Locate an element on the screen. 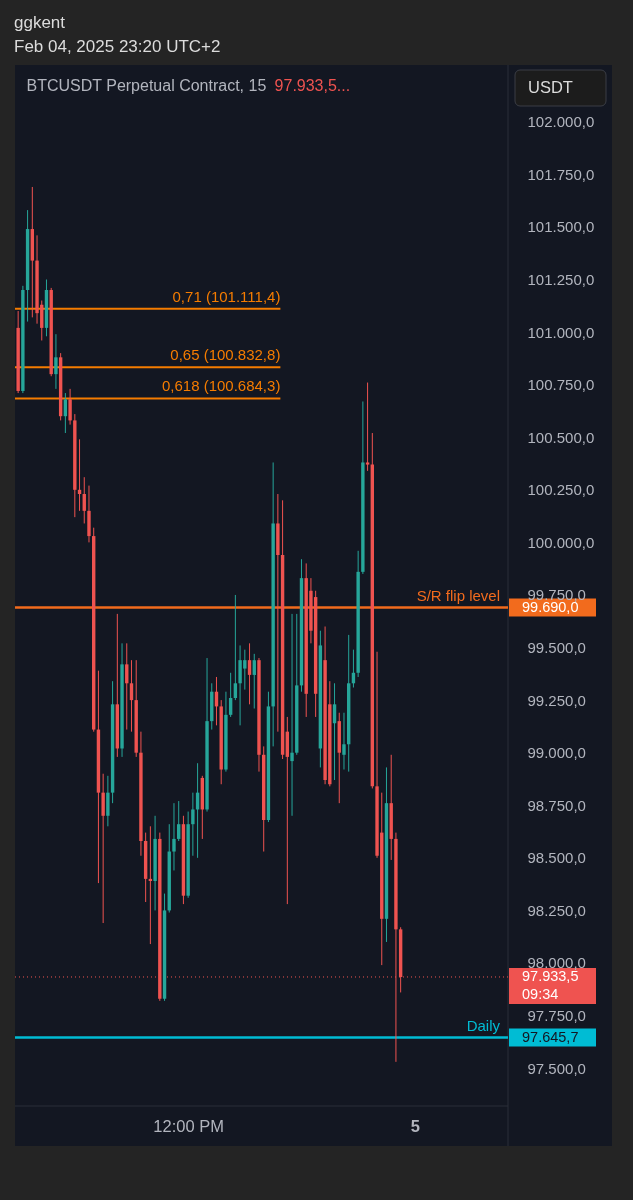 The height and width of the screenshot is (1200, 633). y-tick-label: 98.750,0 is located at coordinates (556, 805).